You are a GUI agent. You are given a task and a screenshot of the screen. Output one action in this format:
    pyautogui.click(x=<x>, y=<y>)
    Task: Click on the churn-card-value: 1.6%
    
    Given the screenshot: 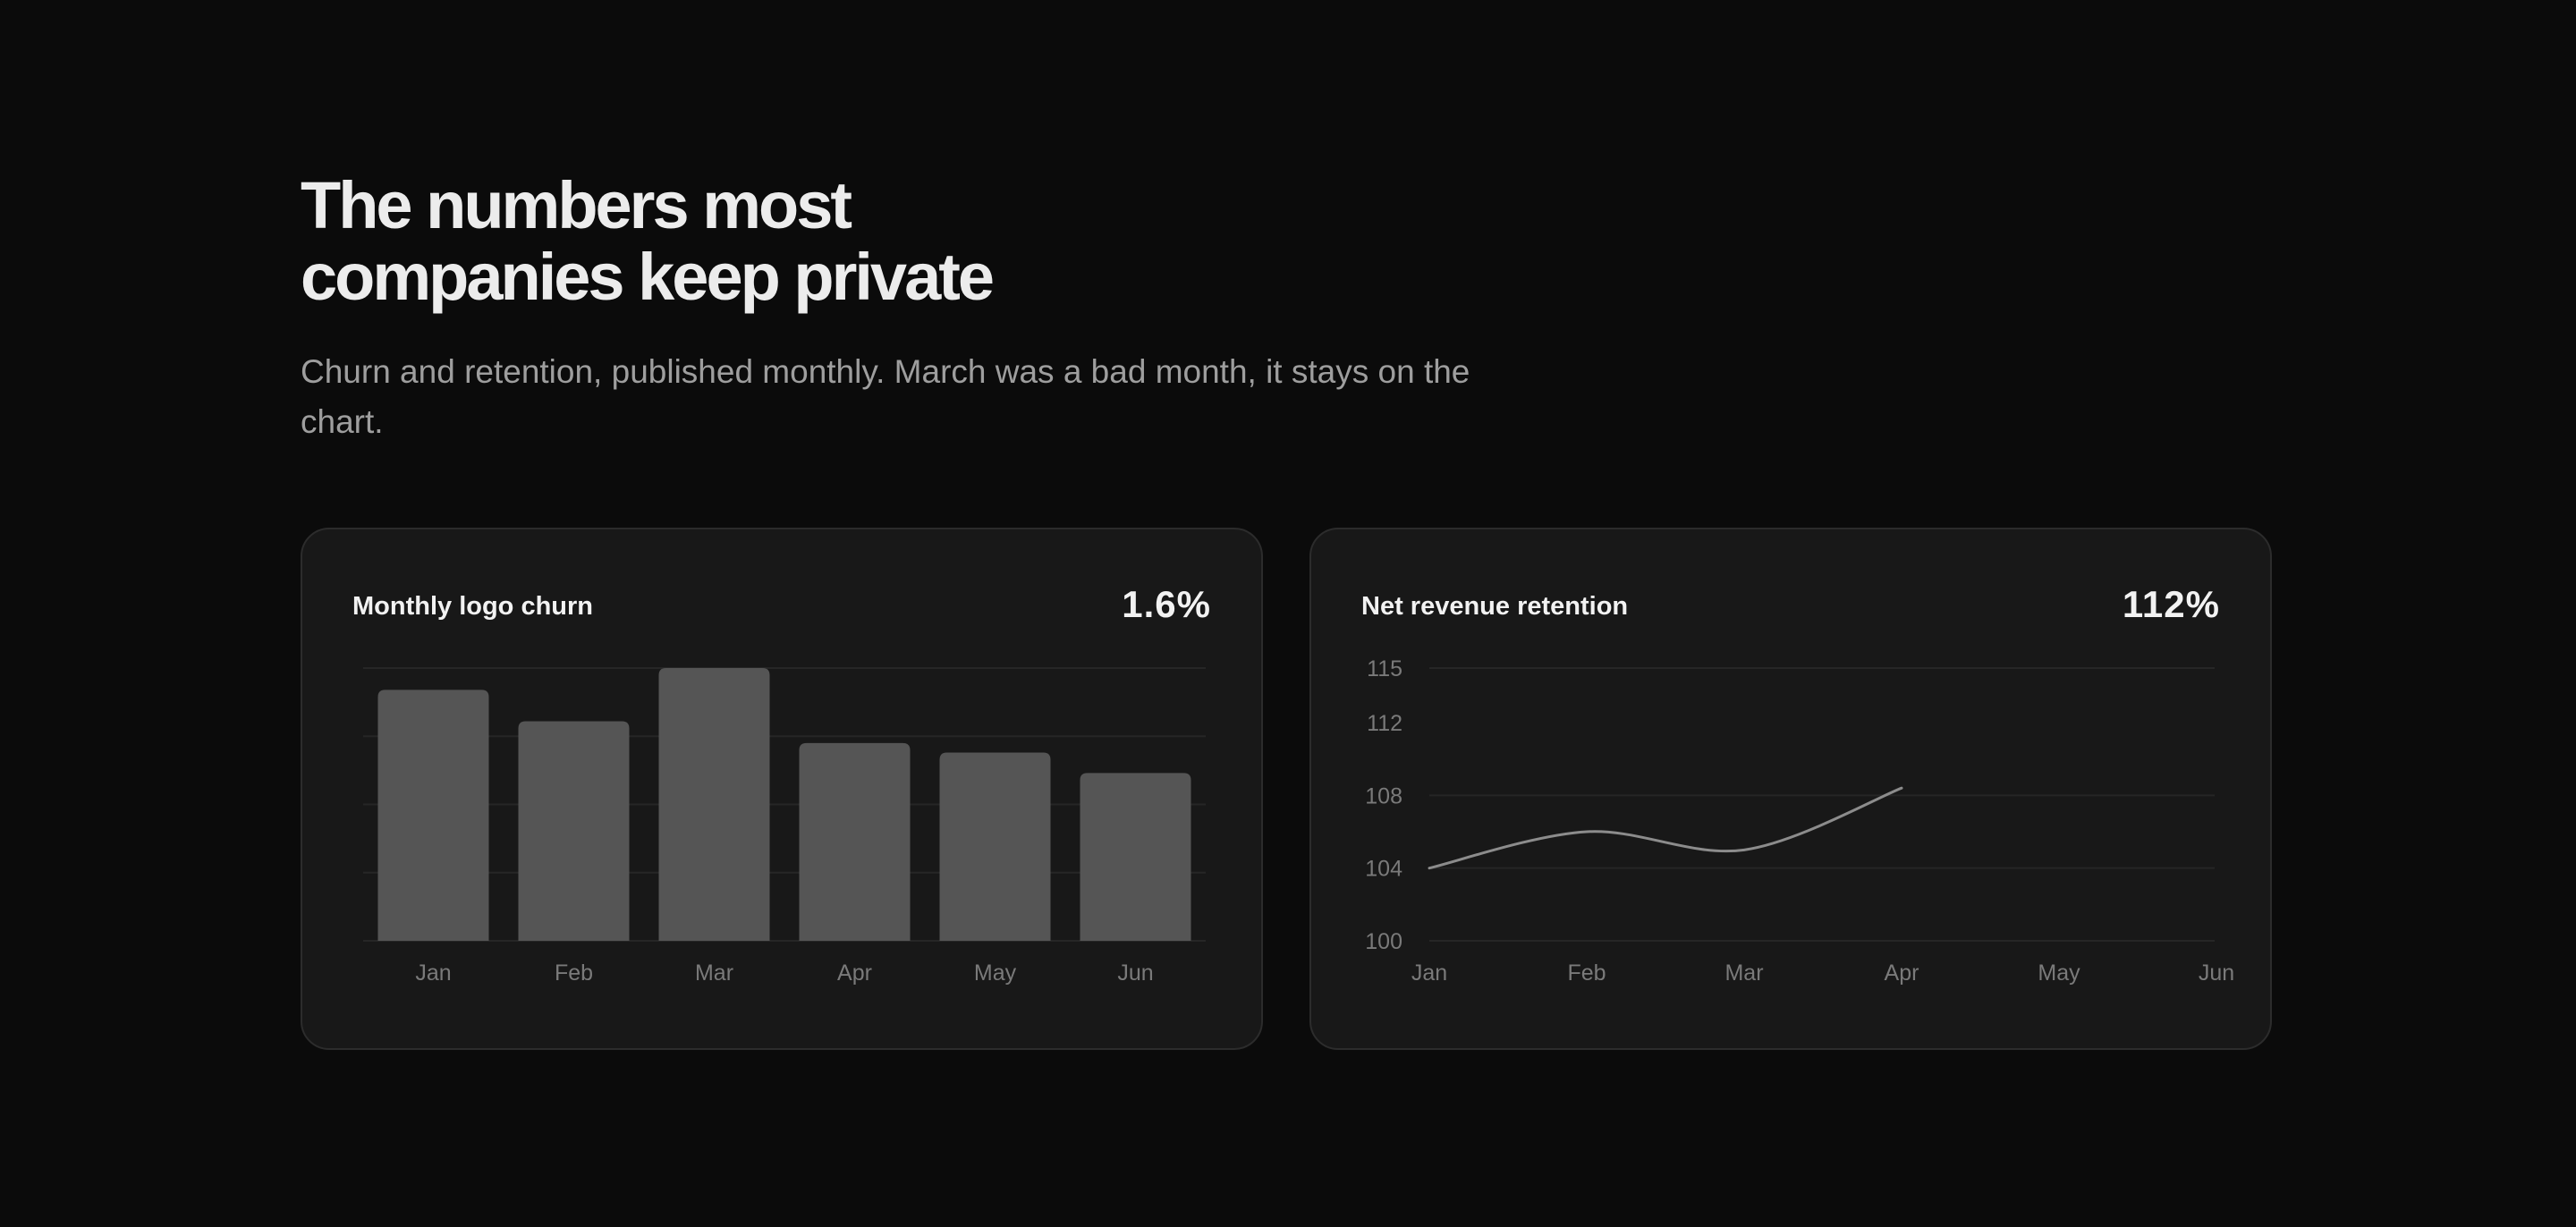 What is the action you would take?
    pyautogui.click(x=1166, y=604)
    